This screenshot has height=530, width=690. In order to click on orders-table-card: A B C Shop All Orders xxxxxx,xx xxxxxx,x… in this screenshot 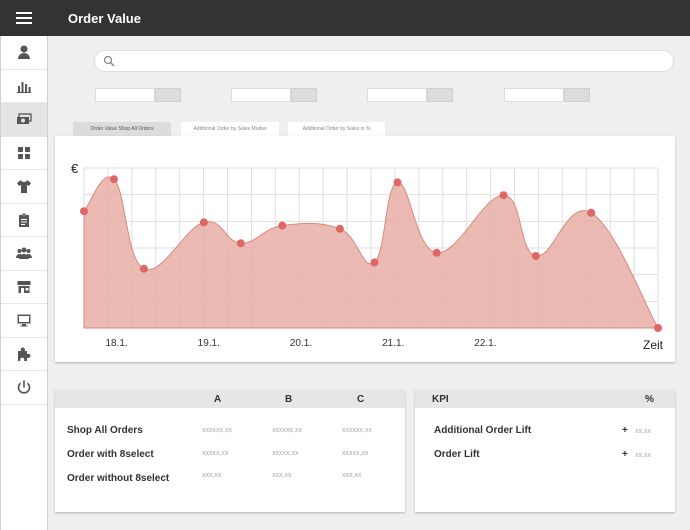, I will do `click(230, 451)`.